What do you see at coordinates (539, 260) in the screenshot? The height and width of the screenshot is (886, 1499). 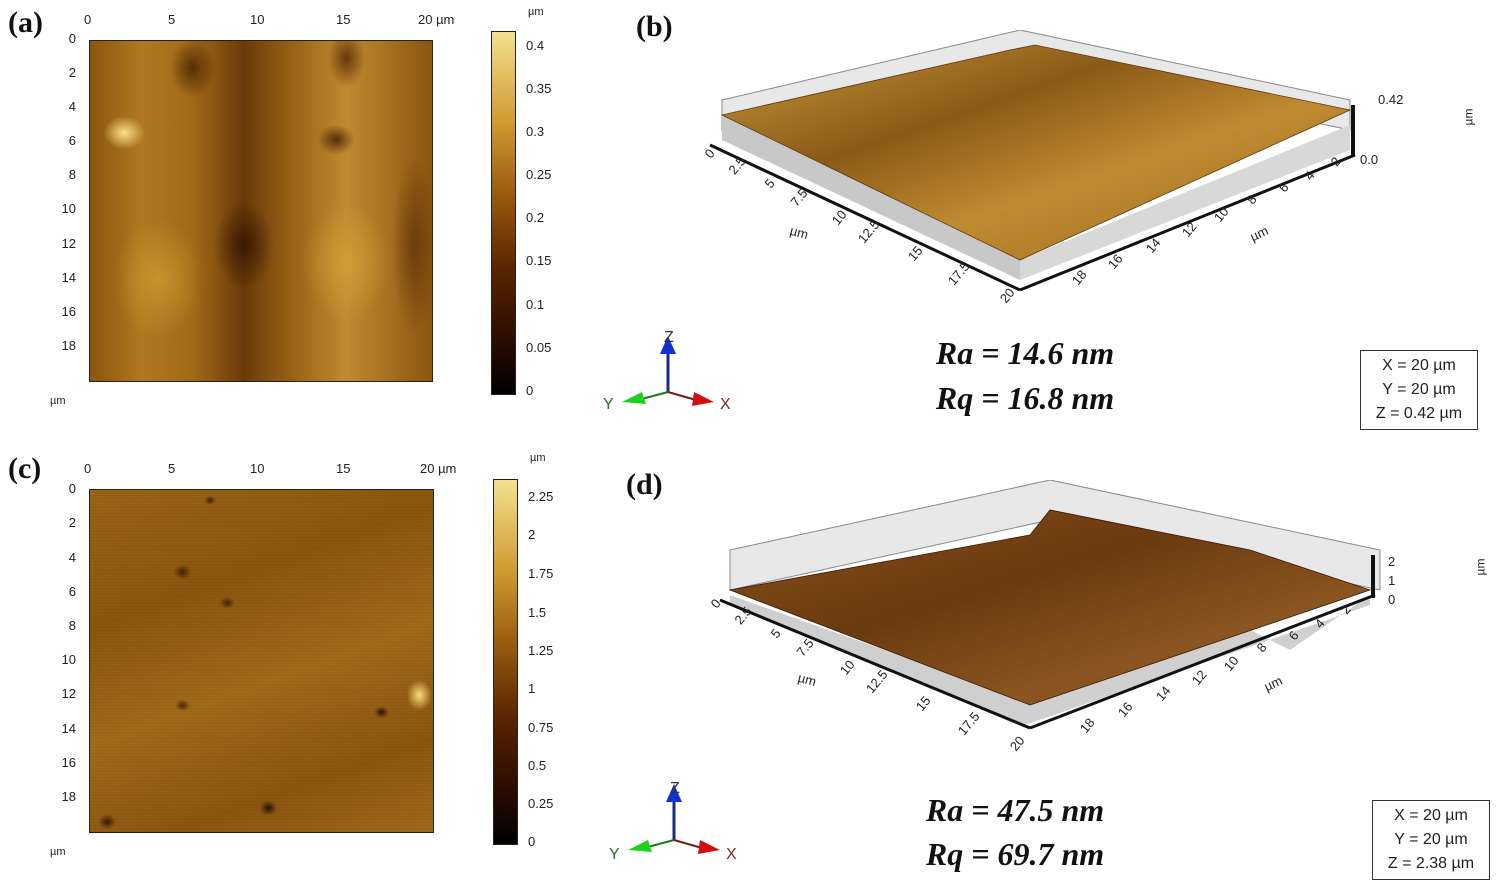 I see `colorbar-tick: 0.15` at bounding box center [539, 260].